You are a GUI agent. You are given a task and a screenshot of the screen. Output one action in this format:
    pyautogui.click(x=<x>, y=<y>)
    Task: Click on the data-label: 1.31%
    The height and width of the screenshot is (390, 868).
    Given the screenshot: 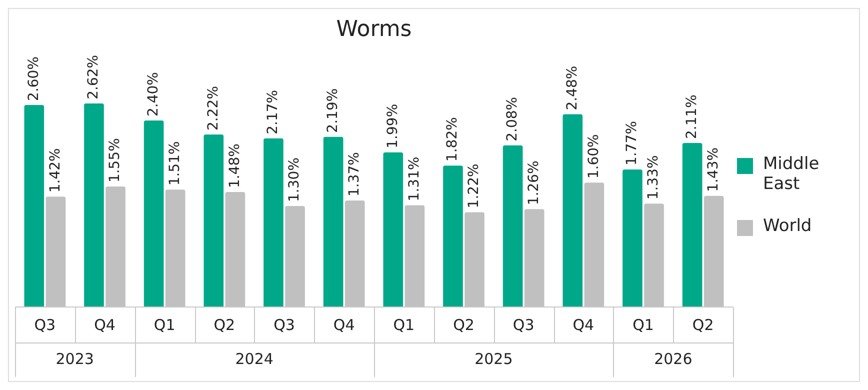 What is the action you would take?
    pyautogui.click(x=414, y=179)
    